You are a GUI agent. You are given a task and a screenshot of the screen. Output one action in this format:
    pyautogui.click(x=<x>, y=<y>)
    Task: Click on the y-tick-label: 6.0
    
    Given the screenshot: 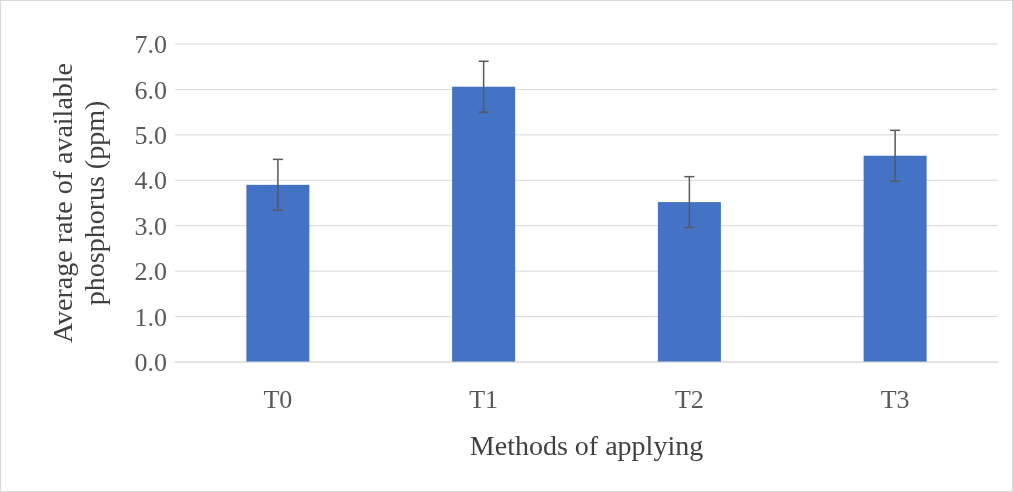 What is the action you would take?
    pyautogui.click(x=150, y=90)
    